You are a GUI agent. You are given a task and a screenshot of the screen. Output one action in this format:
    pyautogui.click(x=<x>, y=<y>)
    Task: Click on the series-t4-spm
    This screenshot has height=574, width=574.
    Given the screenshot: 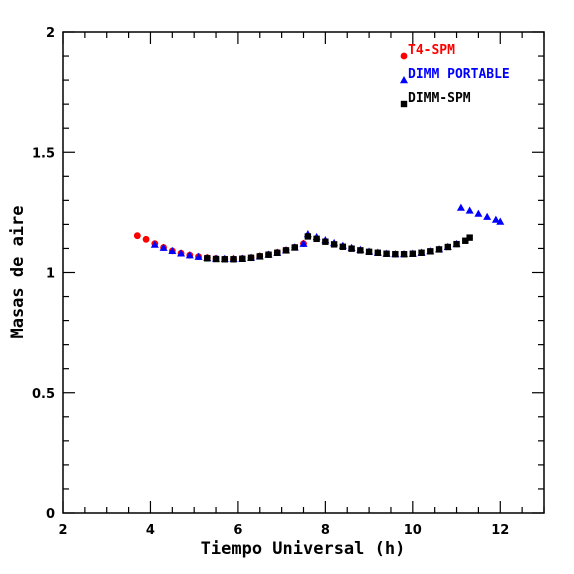 What is the action you would take?
    pyautogui.click(x=220, y=247)
    